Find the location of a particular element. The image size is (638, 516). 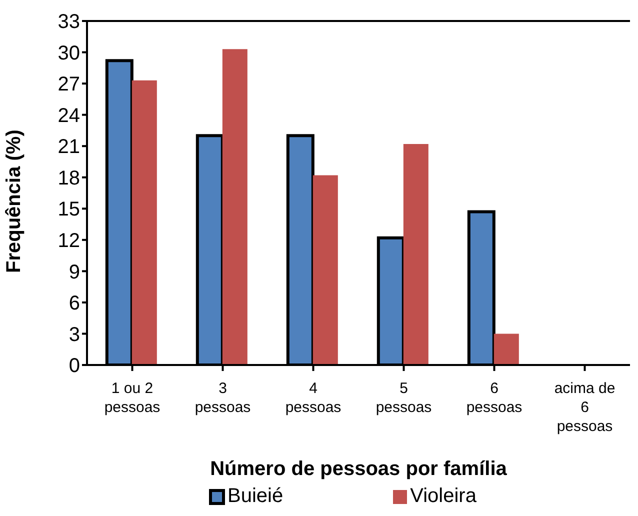

x-tick-label: acima de 6 pessoas is located at coordinates (585, 407).